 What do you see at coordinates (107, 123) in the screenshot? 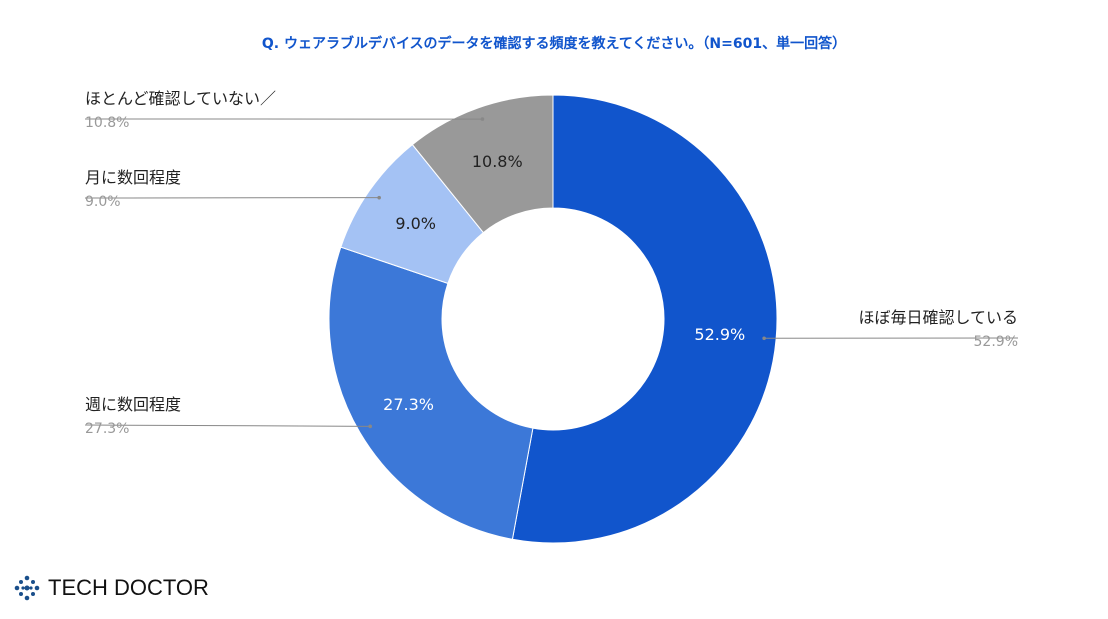
I see `percent-label-3: 10.8%` at bounding box center [107, 123].